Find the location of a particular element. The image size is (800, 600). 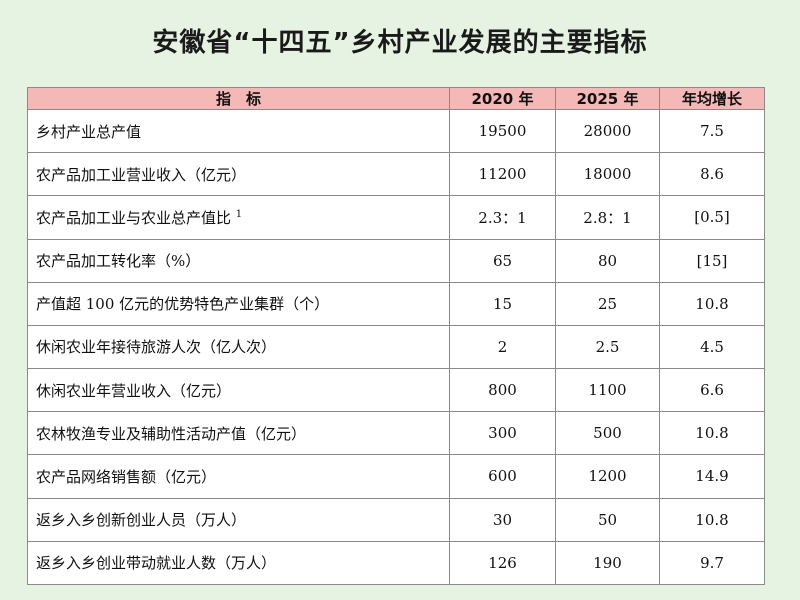

indicator-name: 农产品加工业营业收入（亿元） is located at coordinates (238, 174).